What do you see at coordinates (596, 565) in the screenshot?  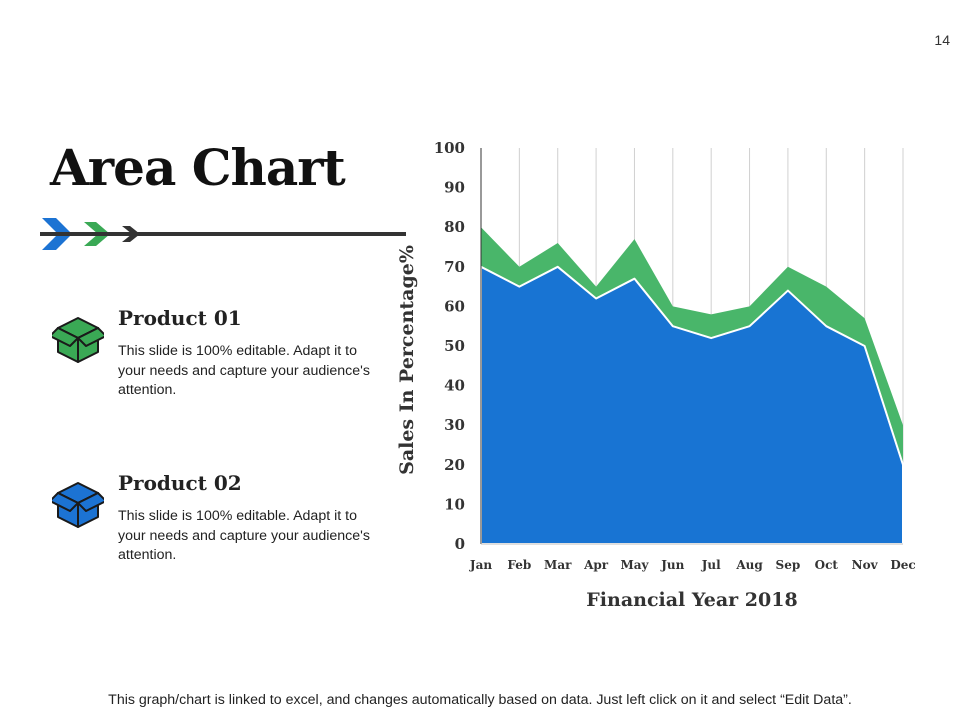 I see `x-tick-label: Apr` at bounding box center [596, 565].